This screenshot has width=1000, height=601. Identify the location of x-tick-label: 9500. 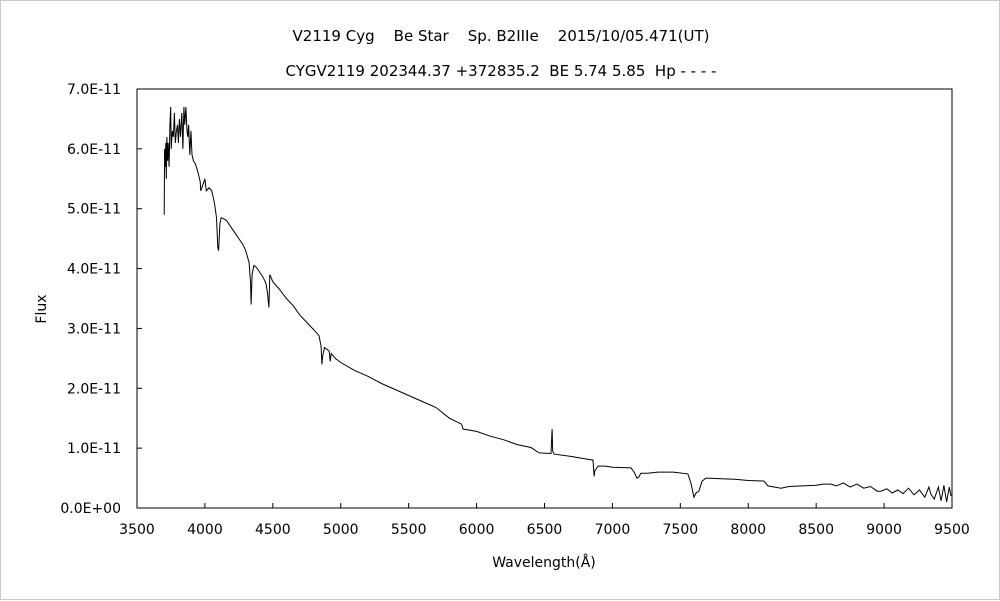
(952, 530).